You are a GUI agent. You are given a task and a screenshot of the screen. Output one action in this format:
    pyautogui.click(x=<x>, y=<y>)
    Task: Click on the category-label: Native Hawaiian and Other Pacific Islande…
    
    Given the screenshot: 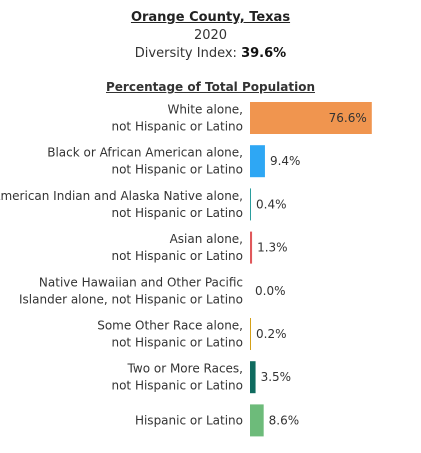 What is the action you would take?
    pyautogui.click(x=131, y=290)
    